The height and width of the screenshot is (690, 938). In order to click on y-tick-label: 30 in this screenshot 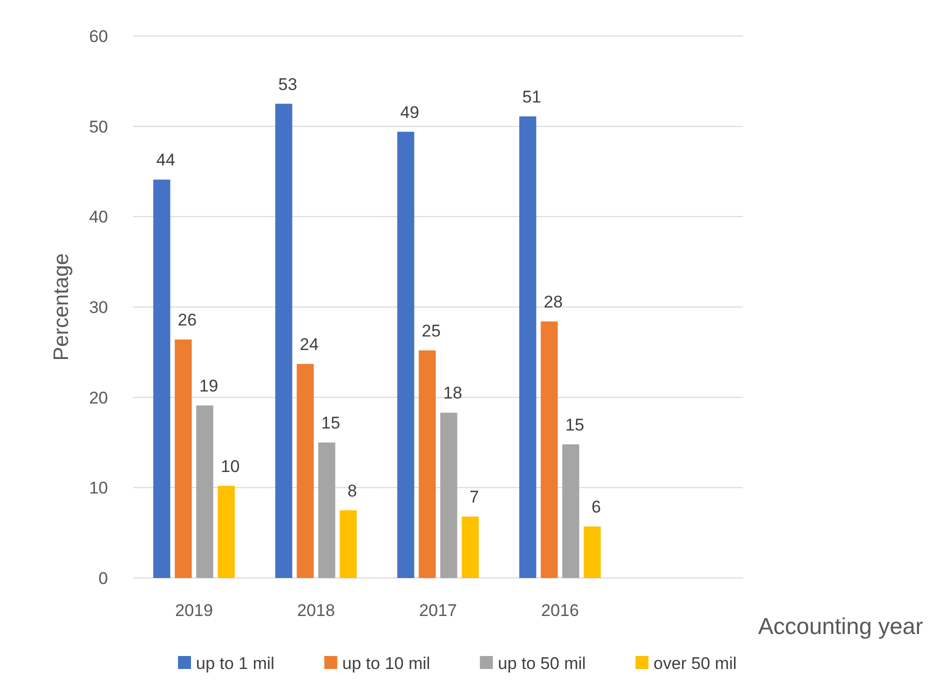, I will do `click(98, 307)`.